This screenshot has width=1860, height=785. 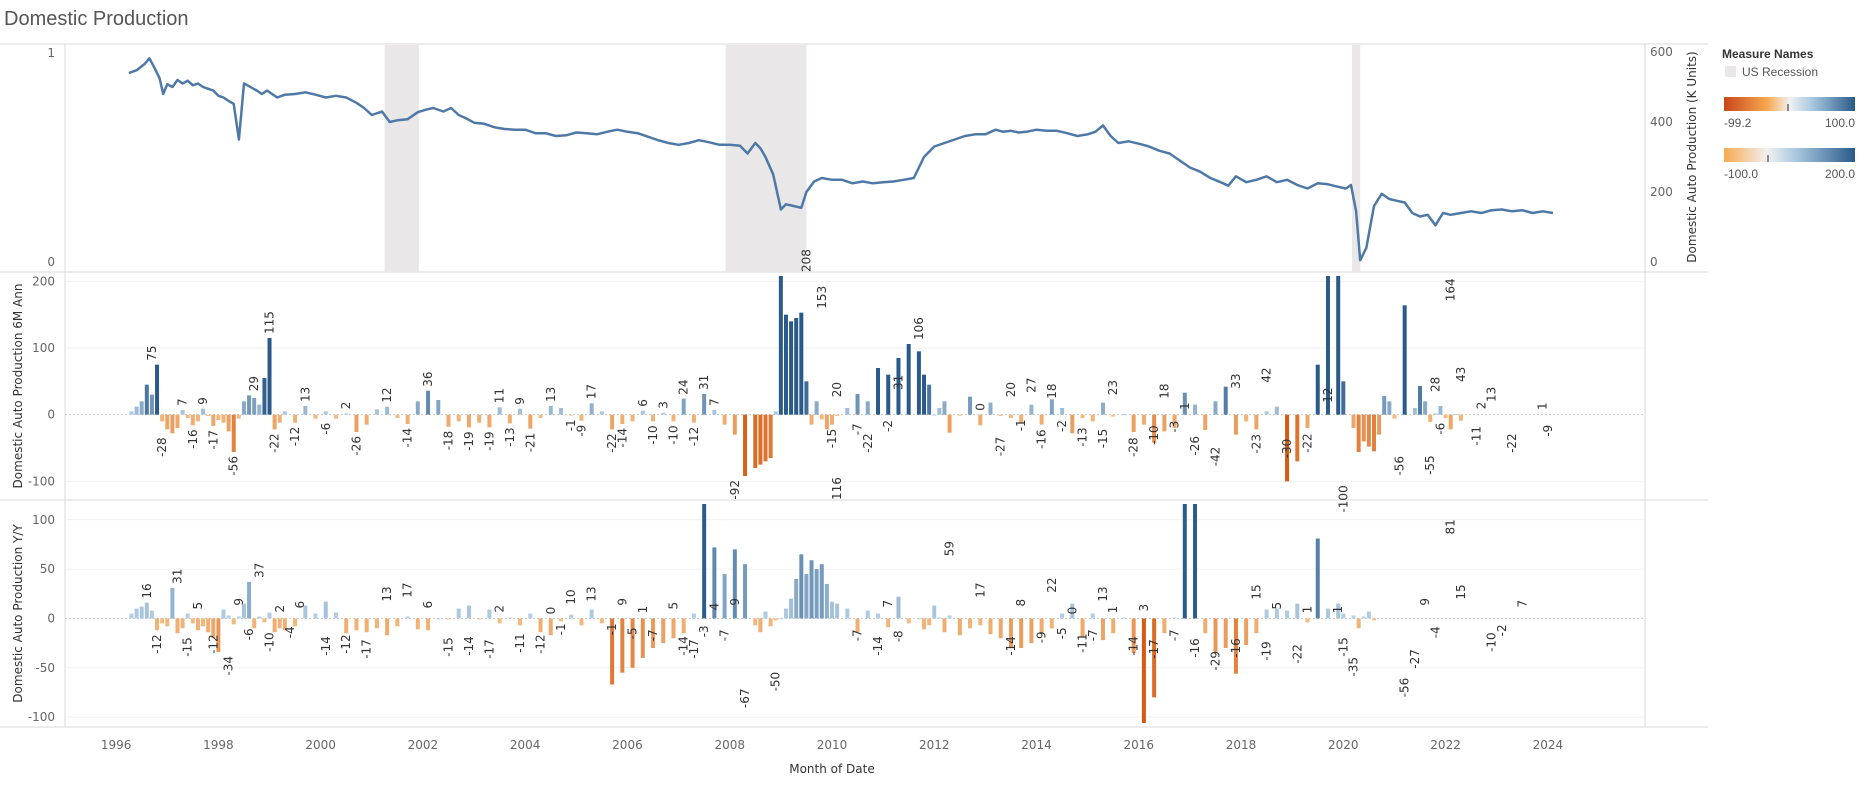 What do you see at coordinates (1236, 648) in the screenshot?
I see `yoy-data-label: -16` at bounding box center [1236, 648].